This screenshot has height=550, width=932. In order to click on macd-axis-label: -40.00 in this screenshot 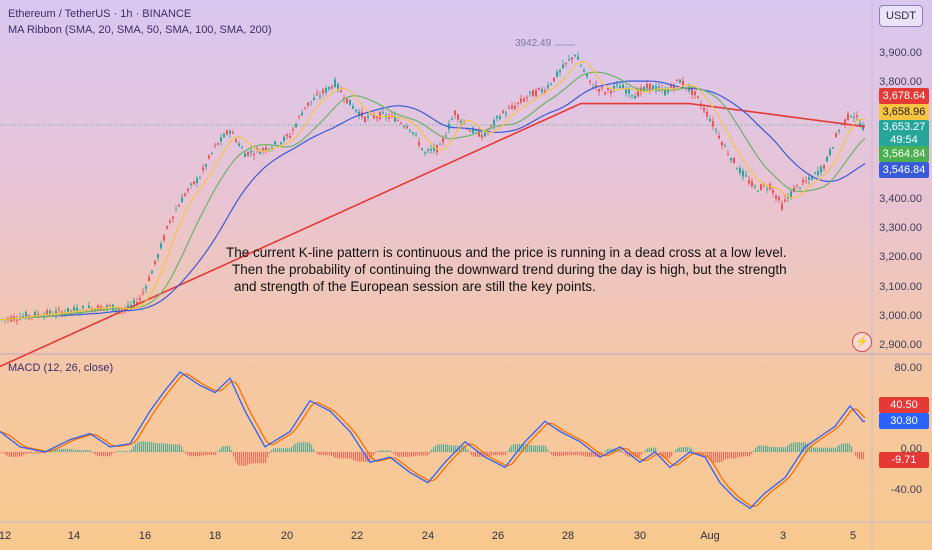, I will do `click(906, 490)`.